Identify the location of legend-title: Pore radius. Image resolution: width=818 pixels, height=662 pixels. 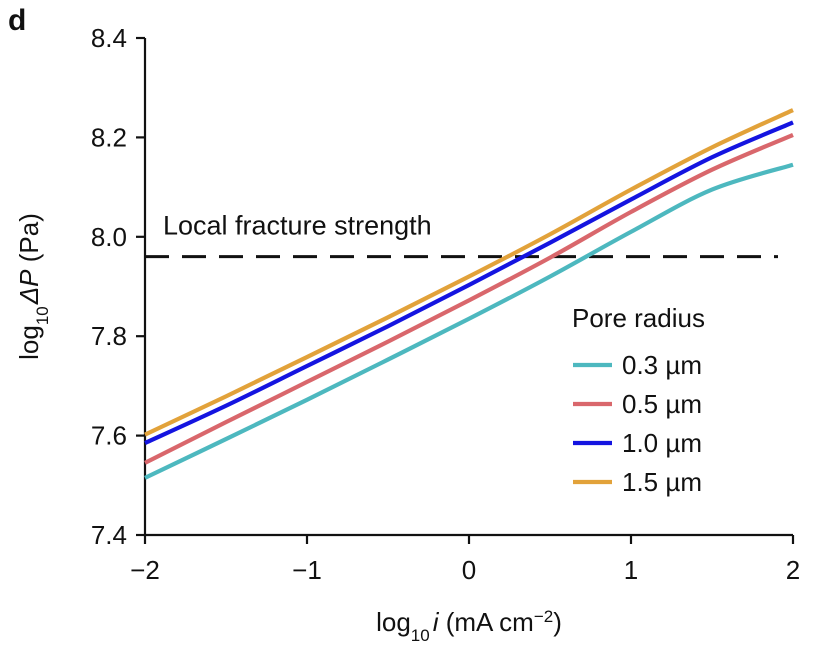
(638, 318).